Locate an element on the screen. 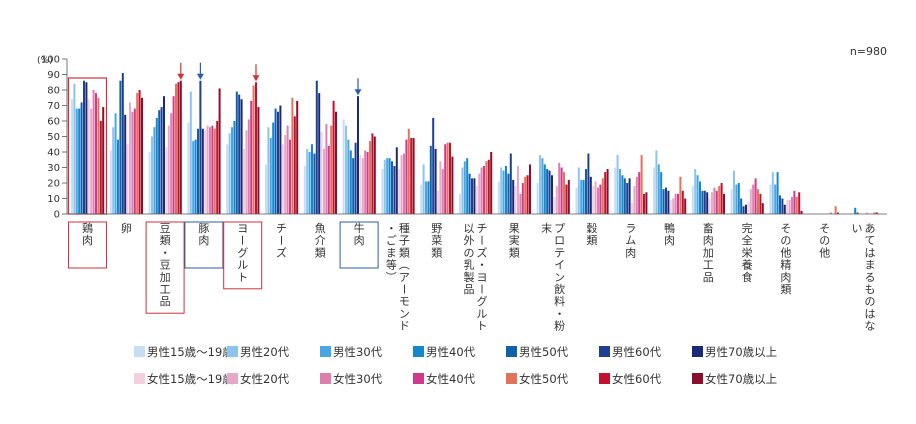 The image size is (916, 424). category-label-char: ご is located at coordinates (391, 240).